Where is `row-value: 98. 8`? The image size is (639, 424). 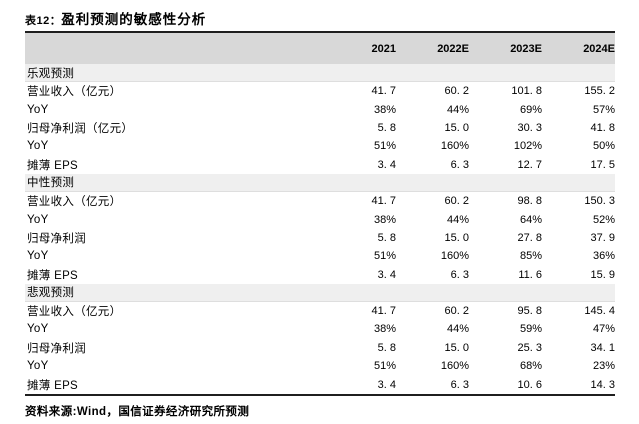 row-value: 98. 8 is located at coordinates (529, 201).